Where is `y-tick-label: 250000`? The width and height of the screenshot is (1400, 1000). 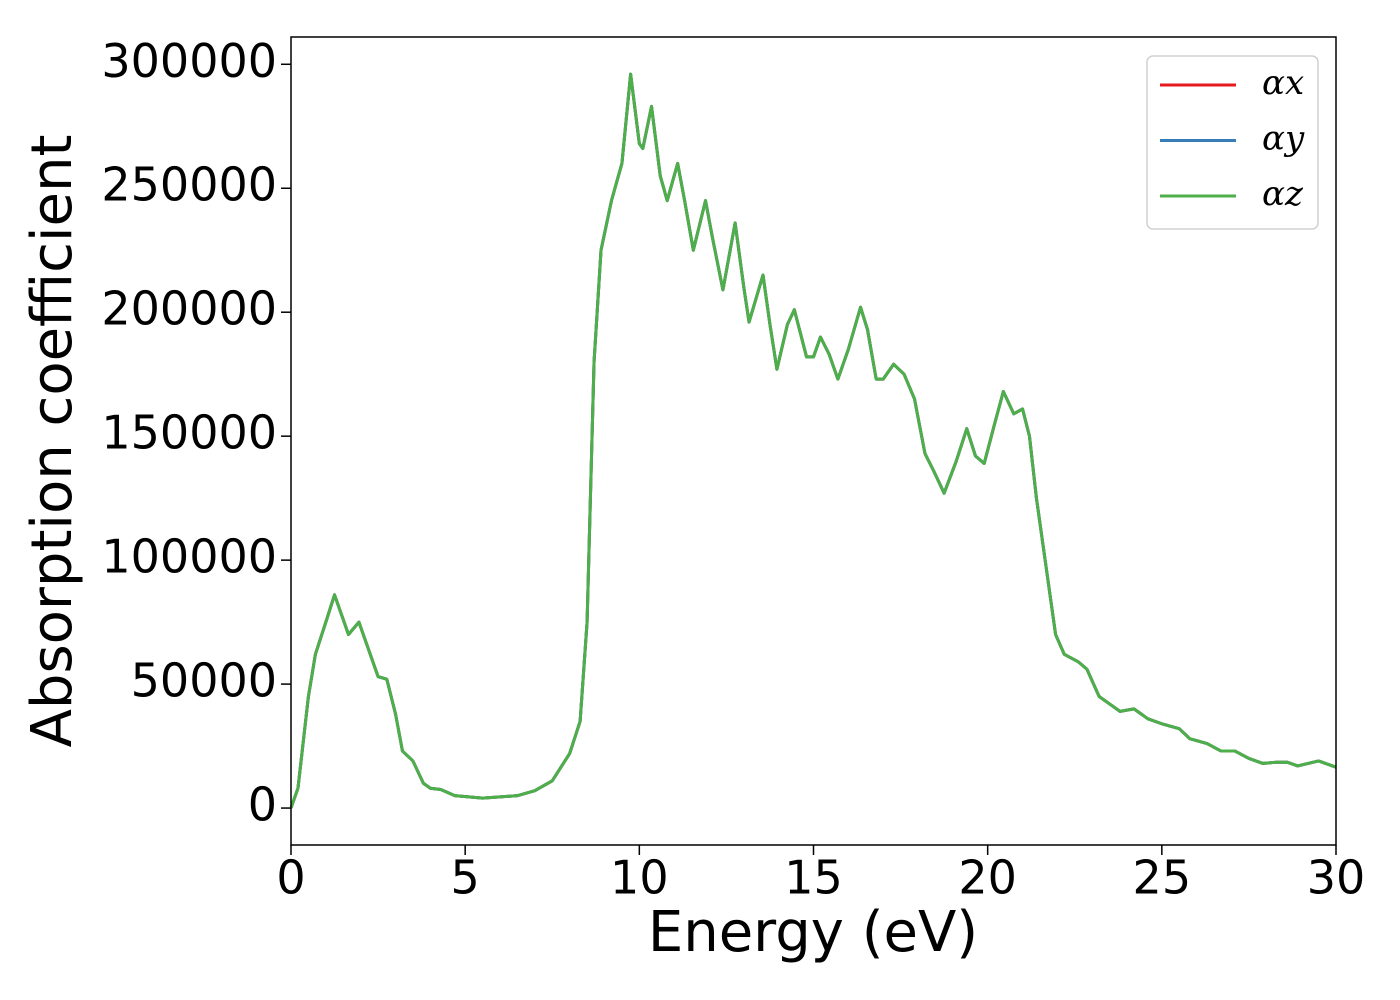
y-tick-label: 250000 is located at coordinates (189, 185).